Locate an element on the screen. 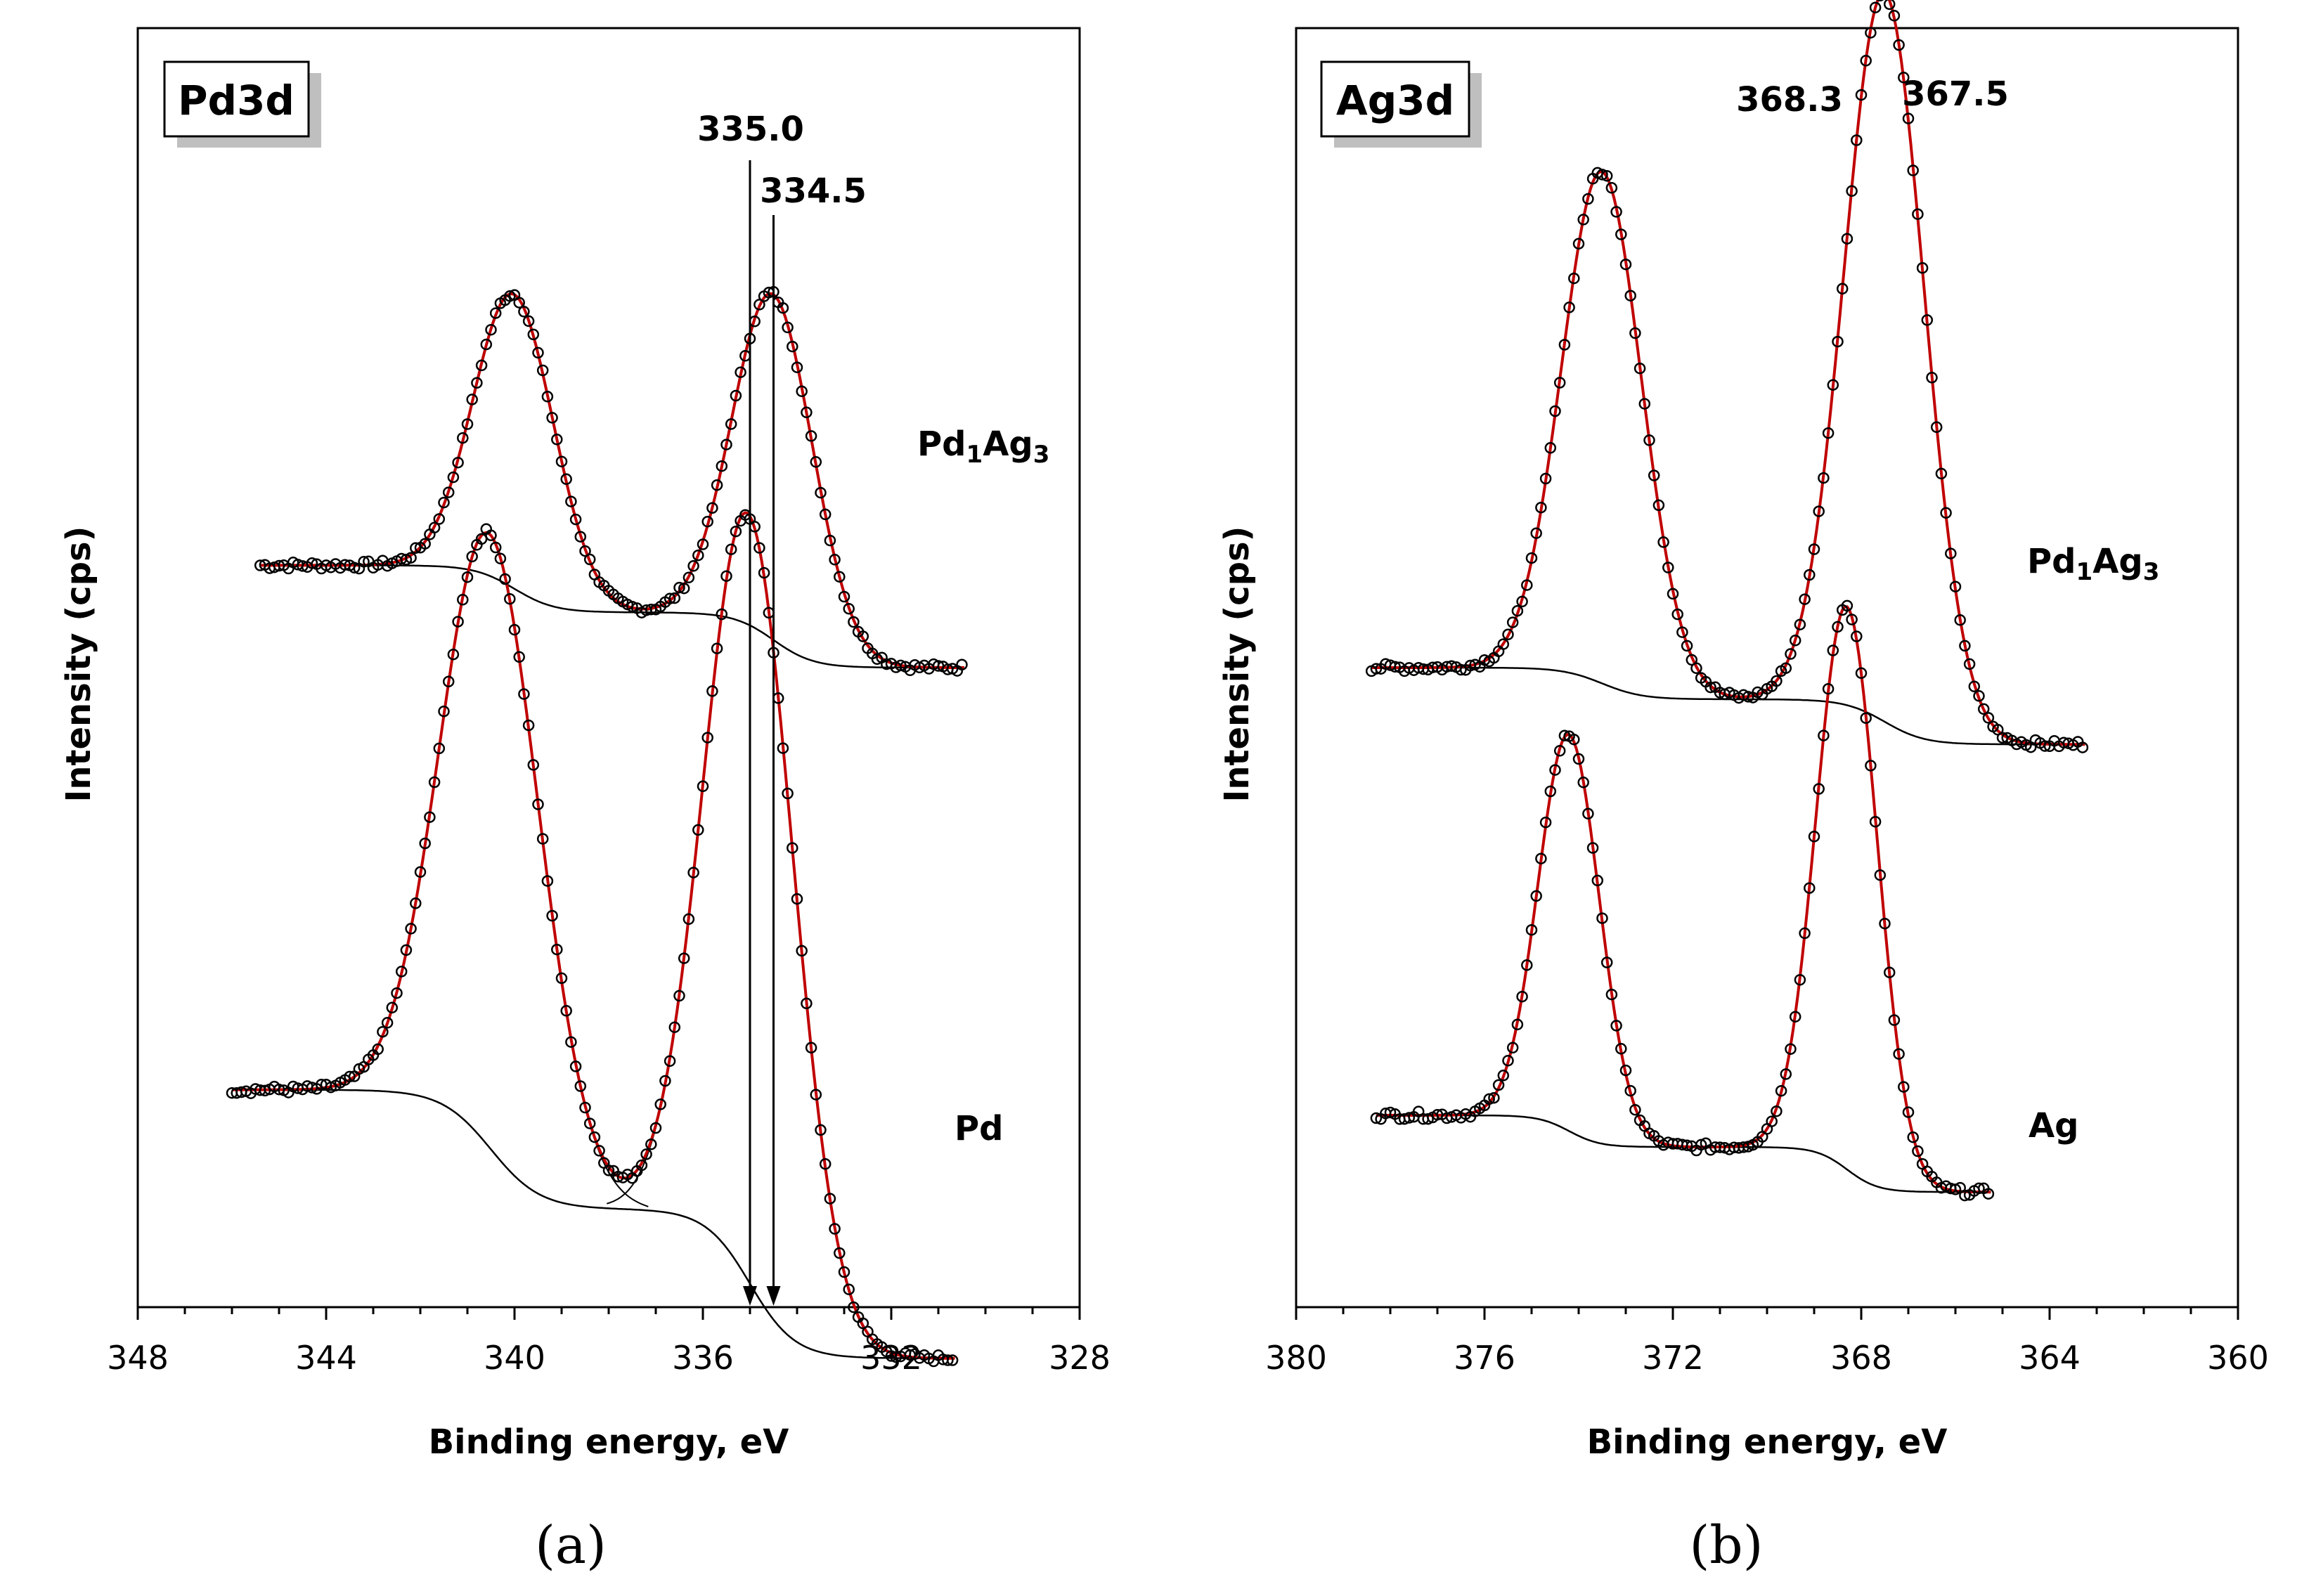 The height and width of the screenshot is (1596, 2316). background-line is located at coordinates (594, 1224).